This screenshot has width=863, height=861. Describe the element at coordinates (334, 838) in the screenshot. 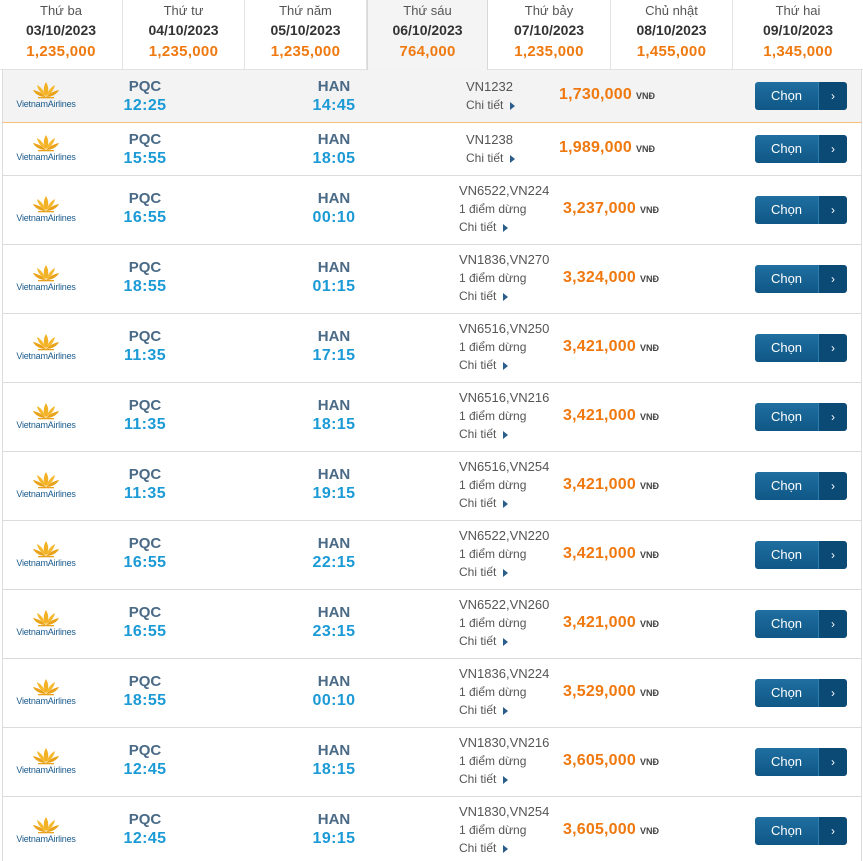

I see `arrival-time: 19:15` at that location.